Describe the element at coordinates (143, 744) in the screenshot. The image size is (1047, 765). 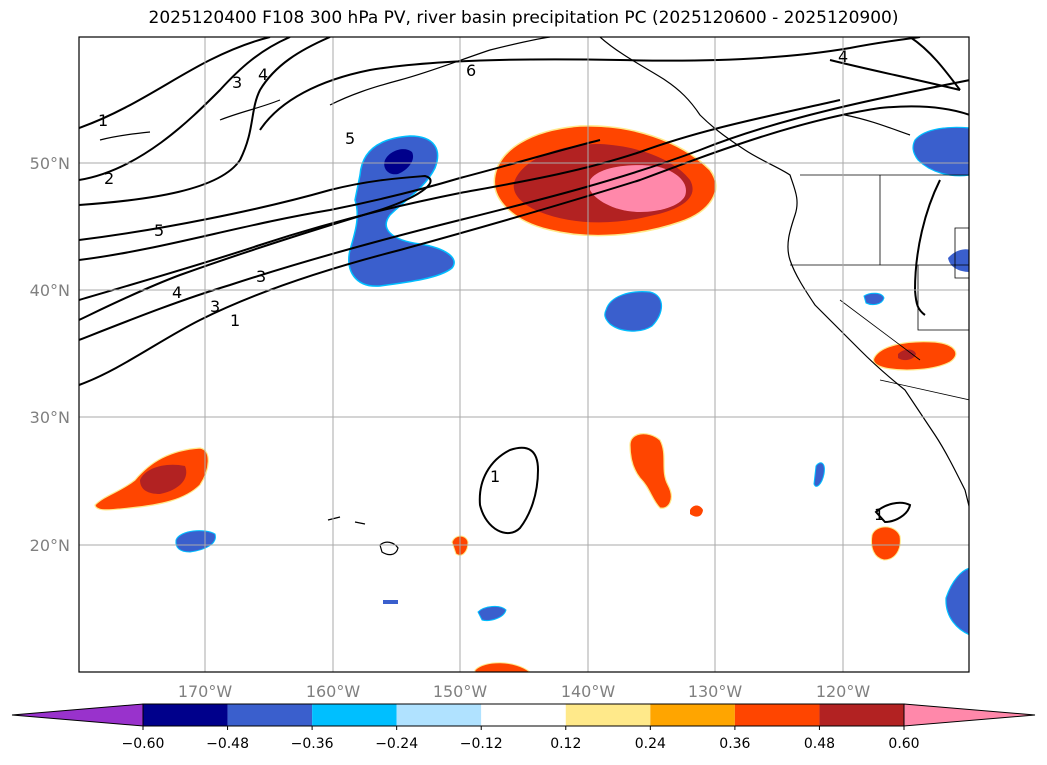
I see `colorbar-tick-label: −0.60` at that location.